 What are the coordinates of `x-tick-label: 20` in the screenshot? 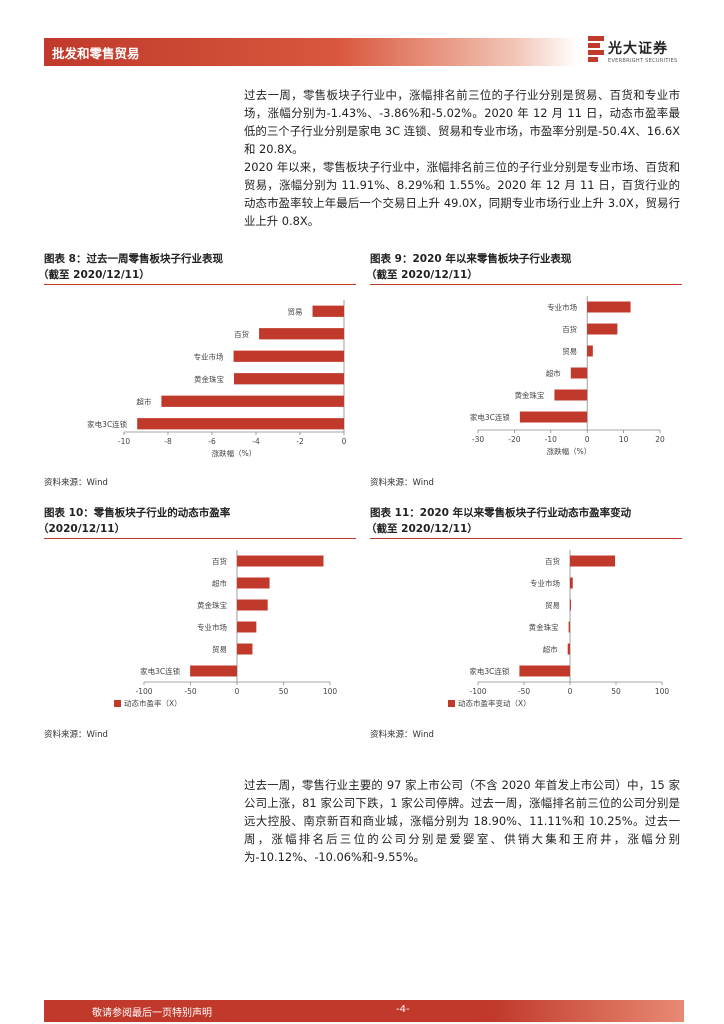 It's located at (660, 439).